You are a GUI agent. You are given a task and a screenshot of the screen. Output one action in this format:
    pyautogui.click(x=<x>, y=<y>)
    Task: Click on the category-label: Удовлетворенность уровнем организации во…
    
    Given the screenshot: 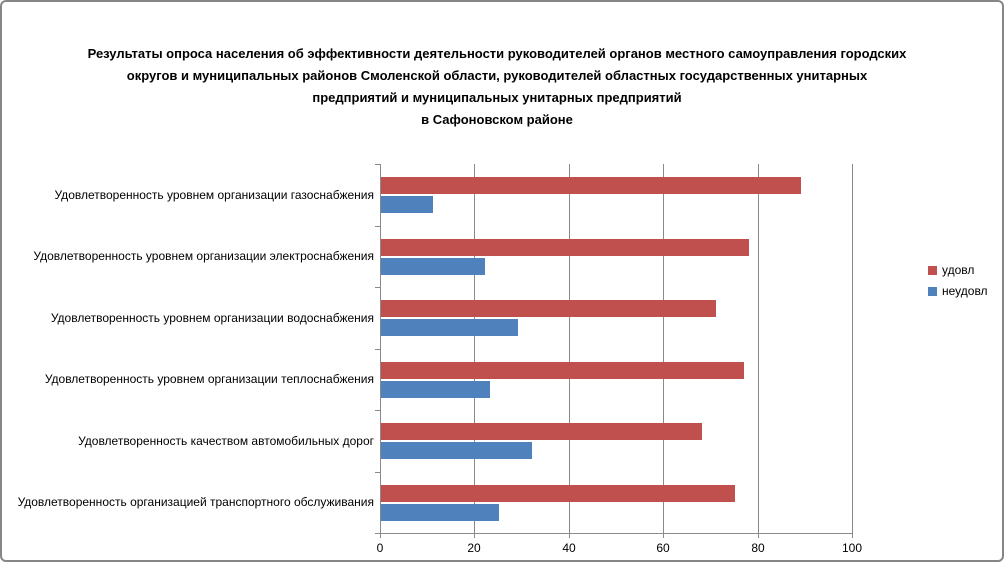 What is the action you would take?
    pyautogui.click(x=212, y=318)
    